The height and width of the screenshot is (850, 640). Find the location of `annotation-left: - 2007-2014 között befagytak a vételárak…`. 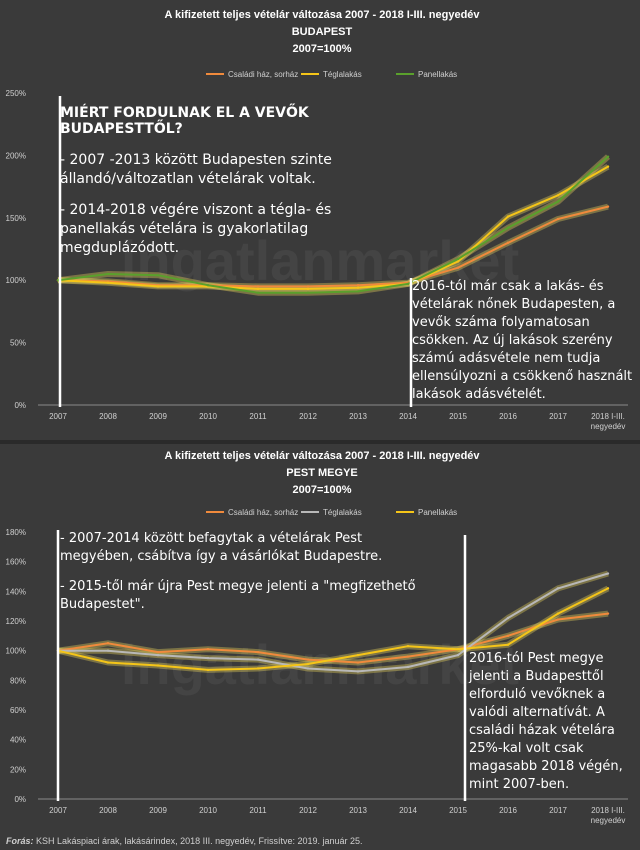

annotation-left: - 2007-2014 között befagytak a vételárak… is located at coordinates (240, 572).